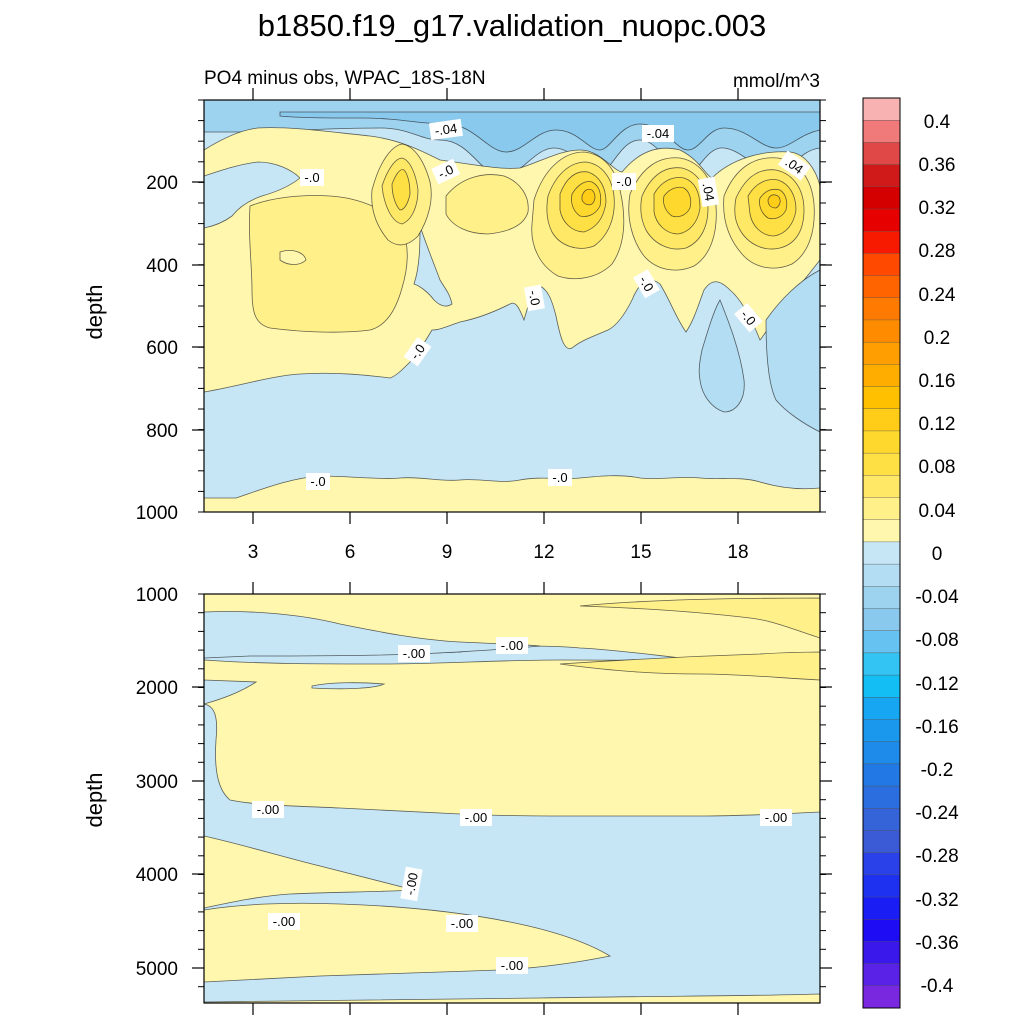 The image size is (1024, 1024). I want to click on upper-mid-left, so click(328, 264).